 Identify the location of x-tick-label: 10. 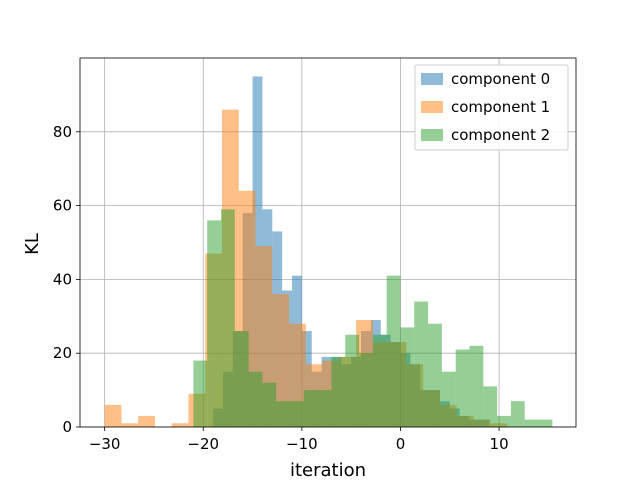
(499, 444).